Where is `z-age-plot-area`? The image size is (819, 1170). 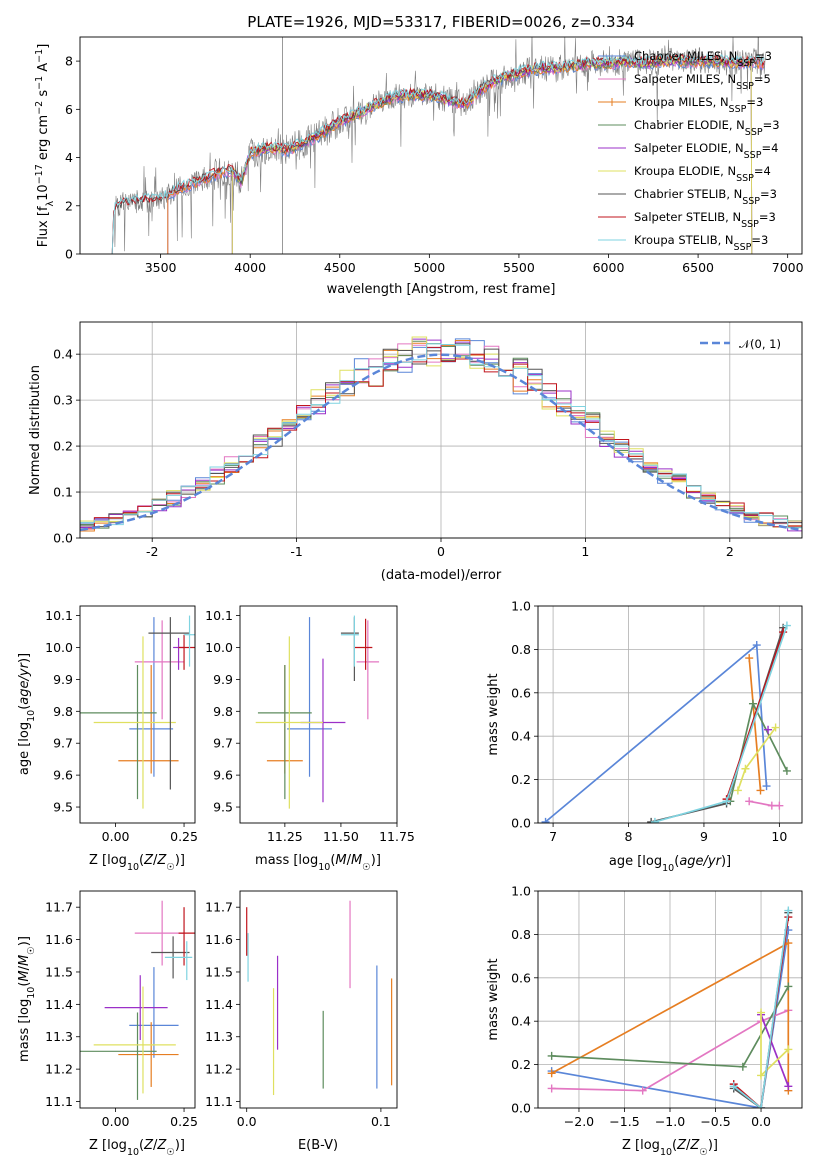 z-age-plot-area is located at coordinates (137, 712).